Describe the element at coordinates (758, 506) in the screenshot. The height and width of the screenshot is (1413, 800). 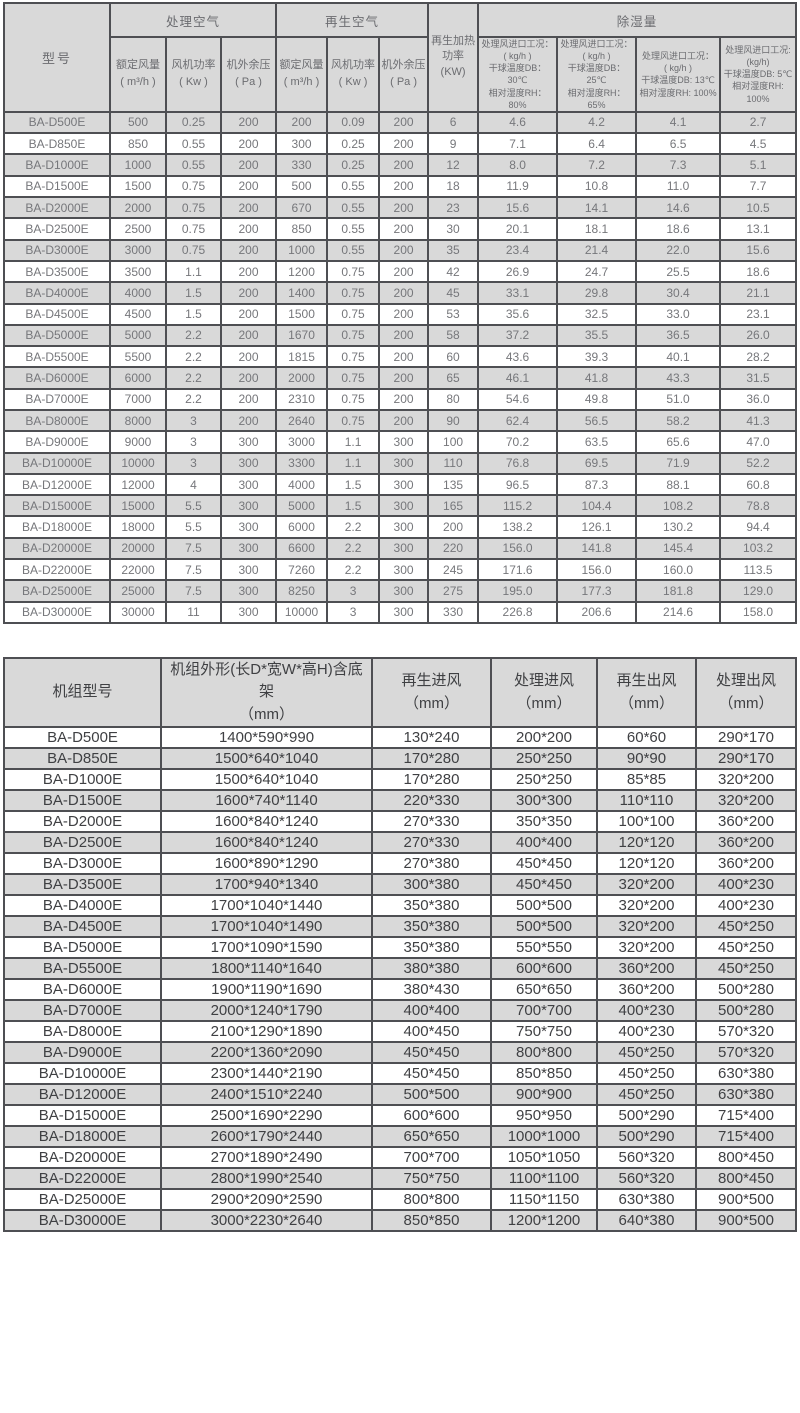
I see `value-cell: 78.8` at that location.